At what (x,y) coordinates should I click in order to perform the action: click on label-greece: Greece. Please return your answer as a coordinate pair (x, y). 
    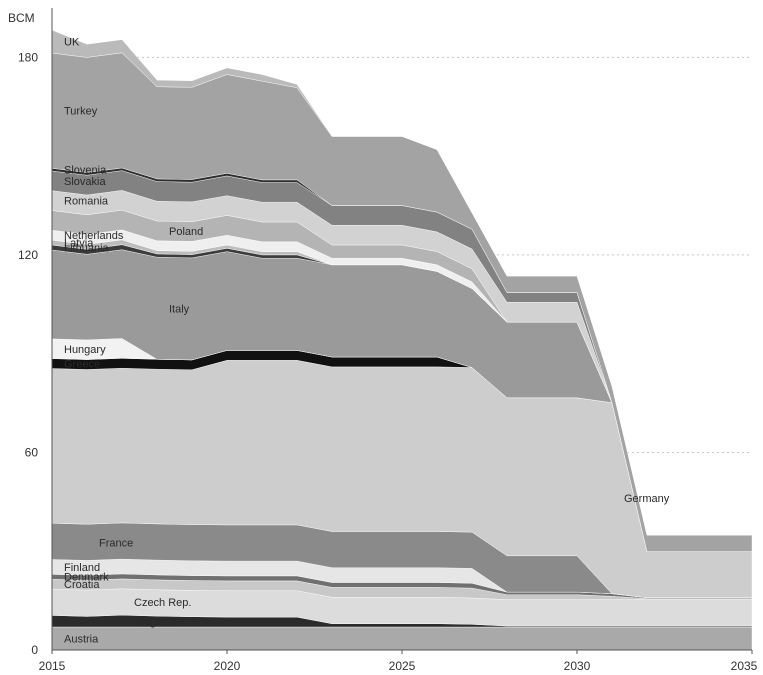
    Looking at the image, I should click on (82, 365).